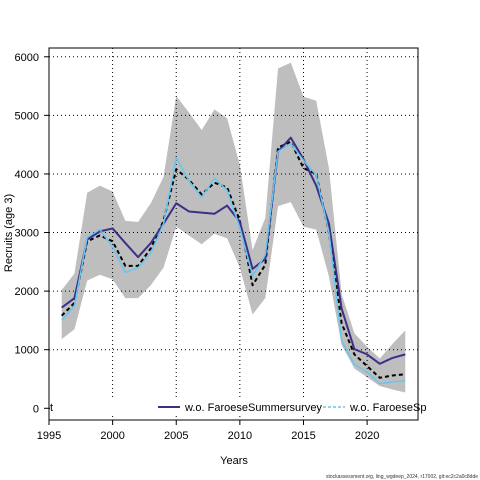  Describe the element at coordinates (51, 408) in the screenshot. I see `legend-fragment: t` at that location.